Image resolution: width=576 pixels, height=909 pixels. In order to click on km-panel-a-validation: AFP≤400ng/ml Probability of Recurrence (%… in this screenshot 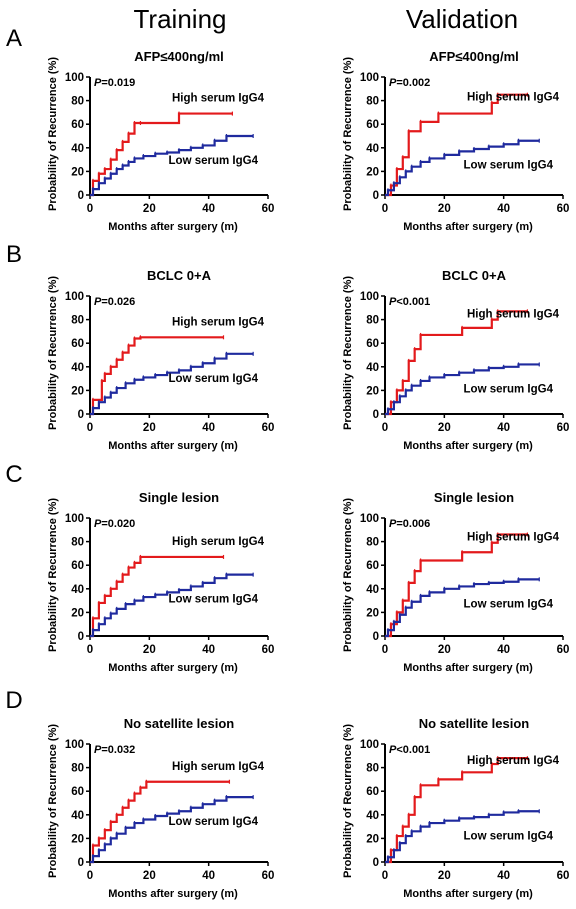, I will do `click(455, 141)`.